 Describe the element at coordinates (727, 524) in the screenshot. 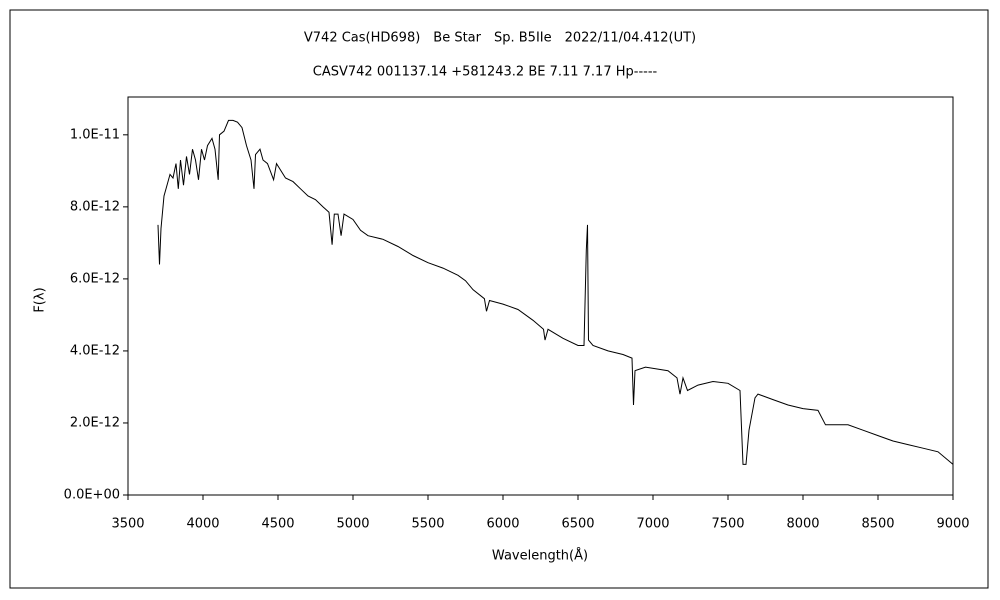

I see `x-tick-label: 7500` at that location.